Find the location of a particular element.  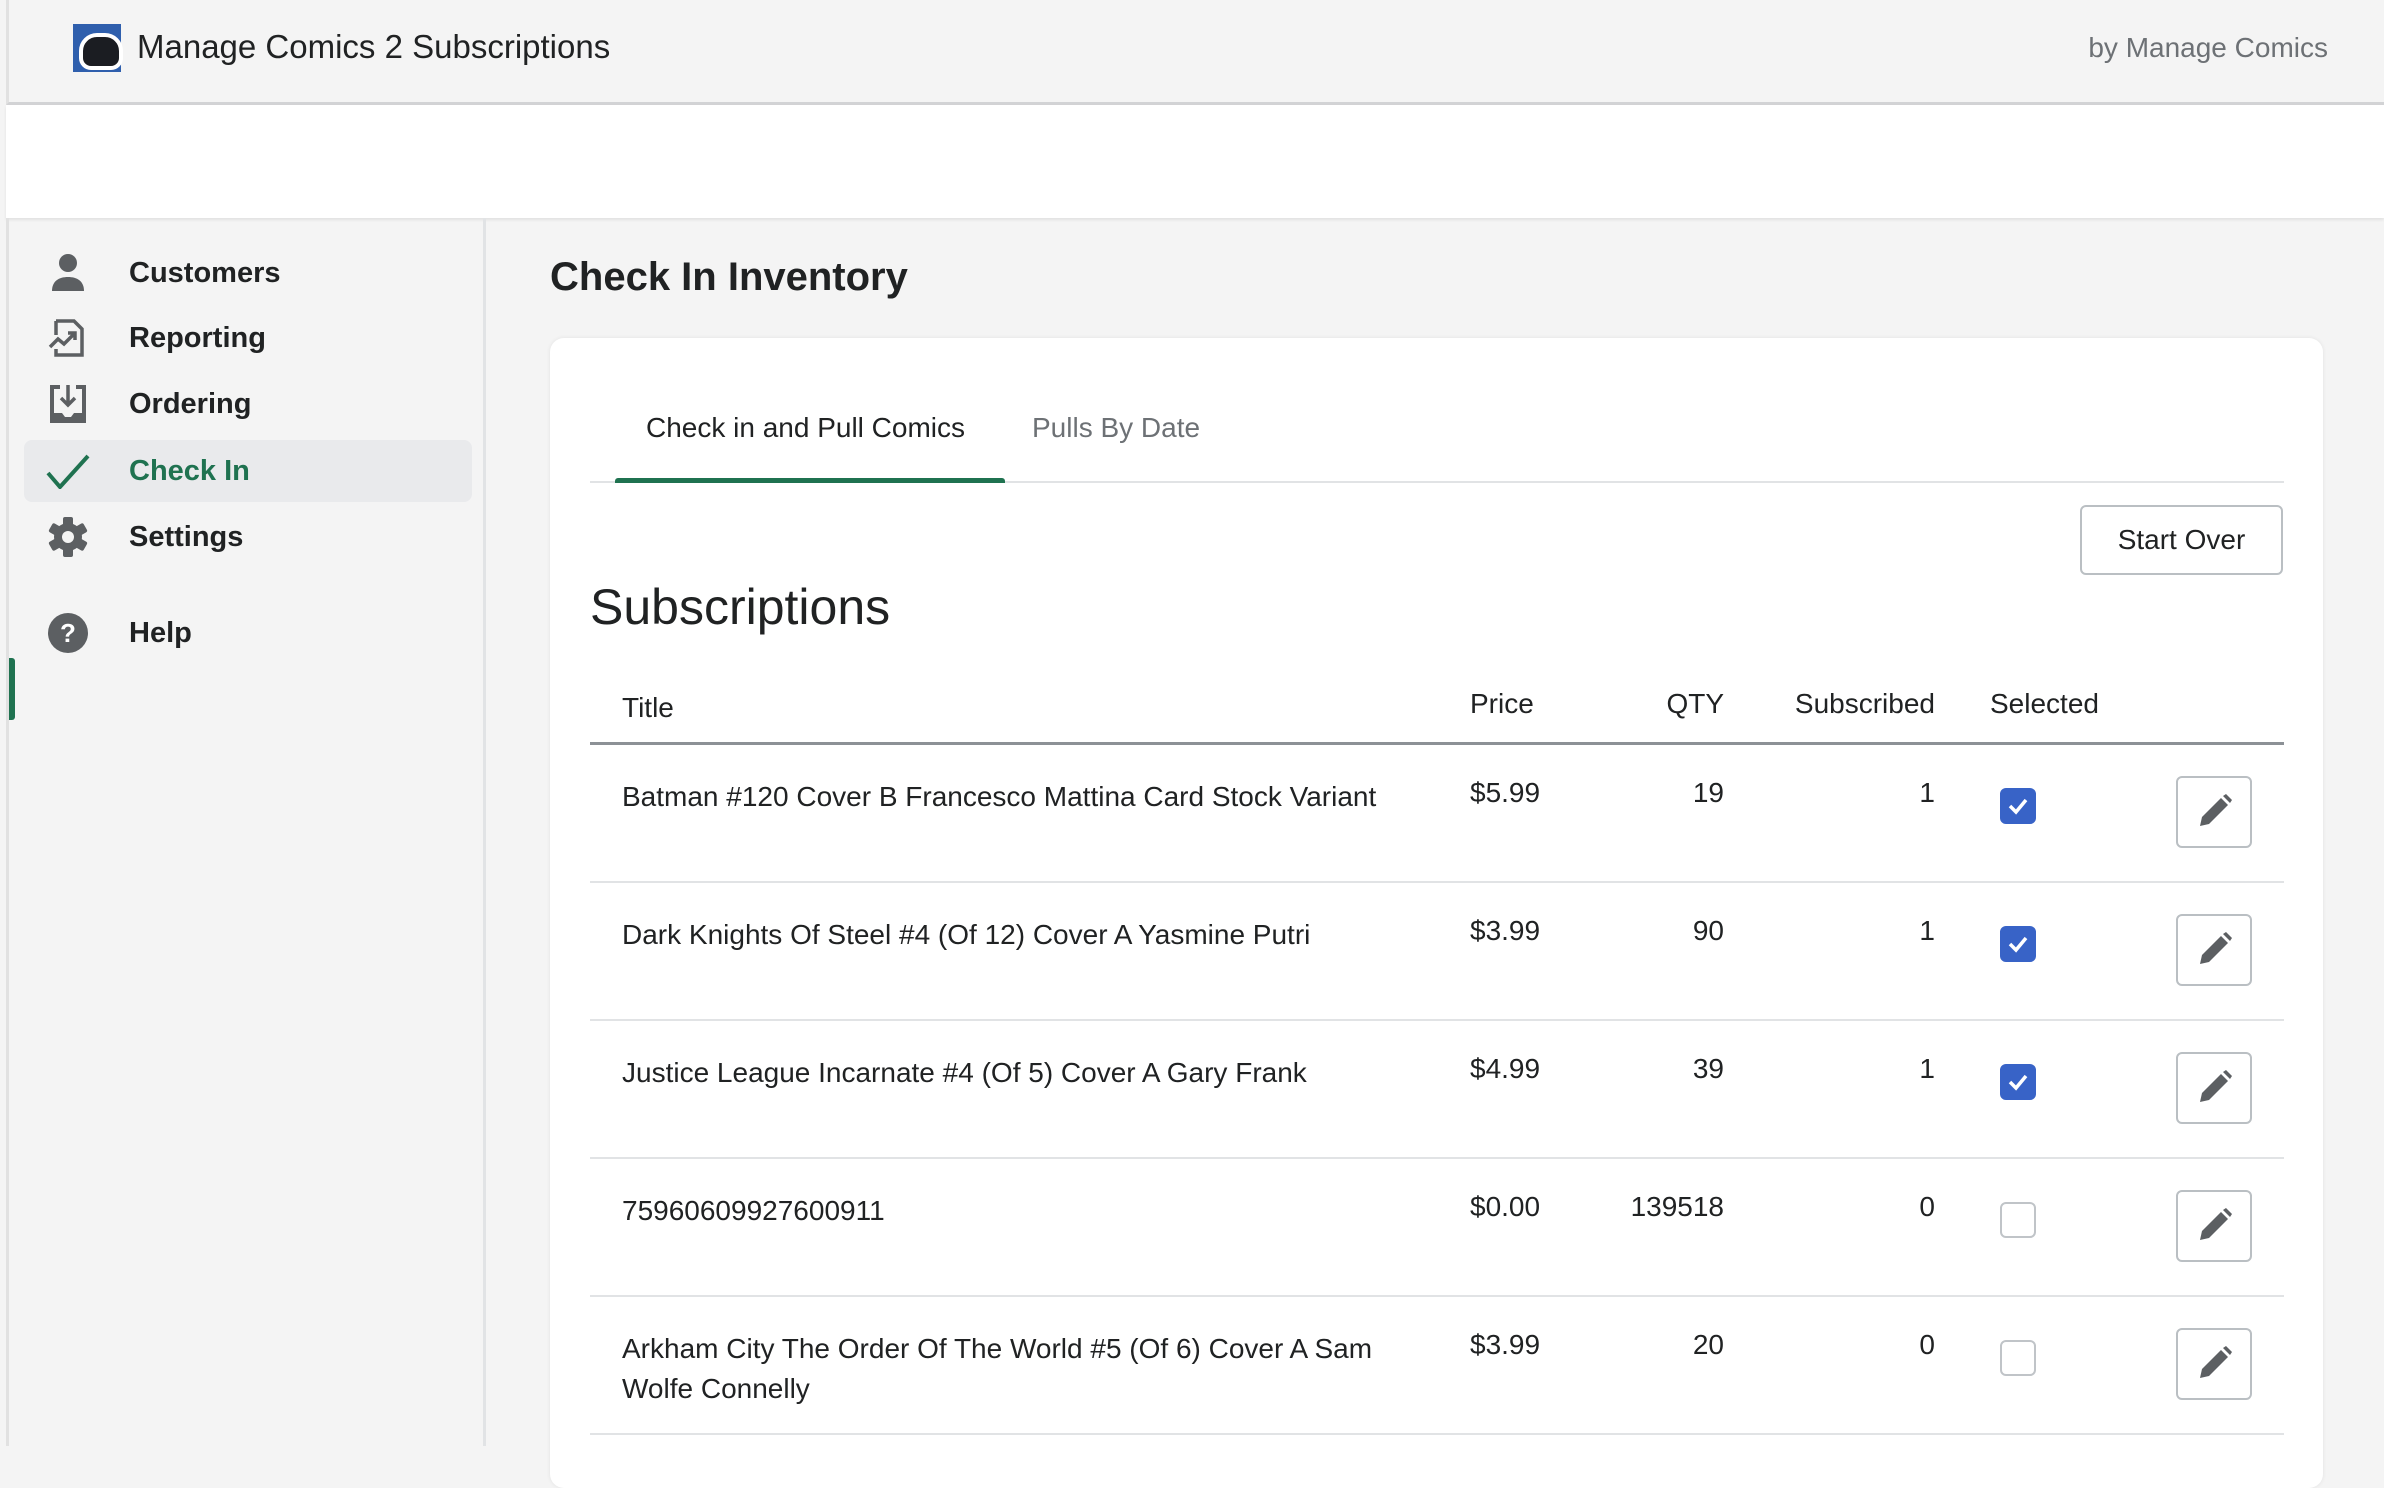

sidebar-item-customers: Customers is located at coordinates (248, 273).